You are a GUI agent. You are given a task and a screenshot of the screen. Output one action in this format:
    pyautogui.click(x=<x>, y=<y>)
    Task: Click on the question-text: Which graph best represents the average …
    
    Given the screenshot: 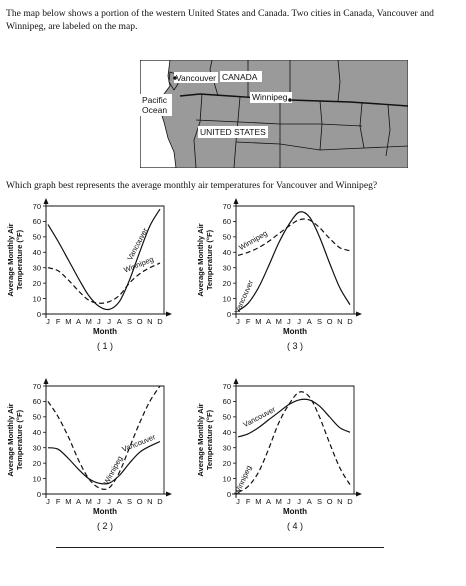 What is the action you would take?
    pyautogui.click(x=192, y=185)
    